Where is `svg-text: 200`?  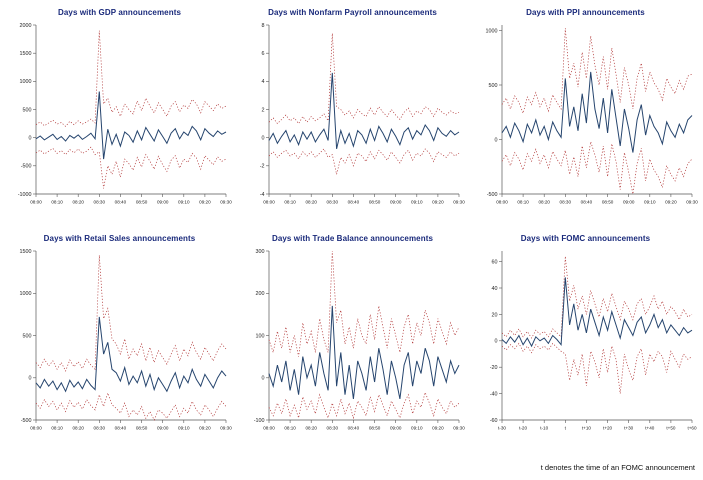
svg-text: 200 is located at coordinates (260, 294).